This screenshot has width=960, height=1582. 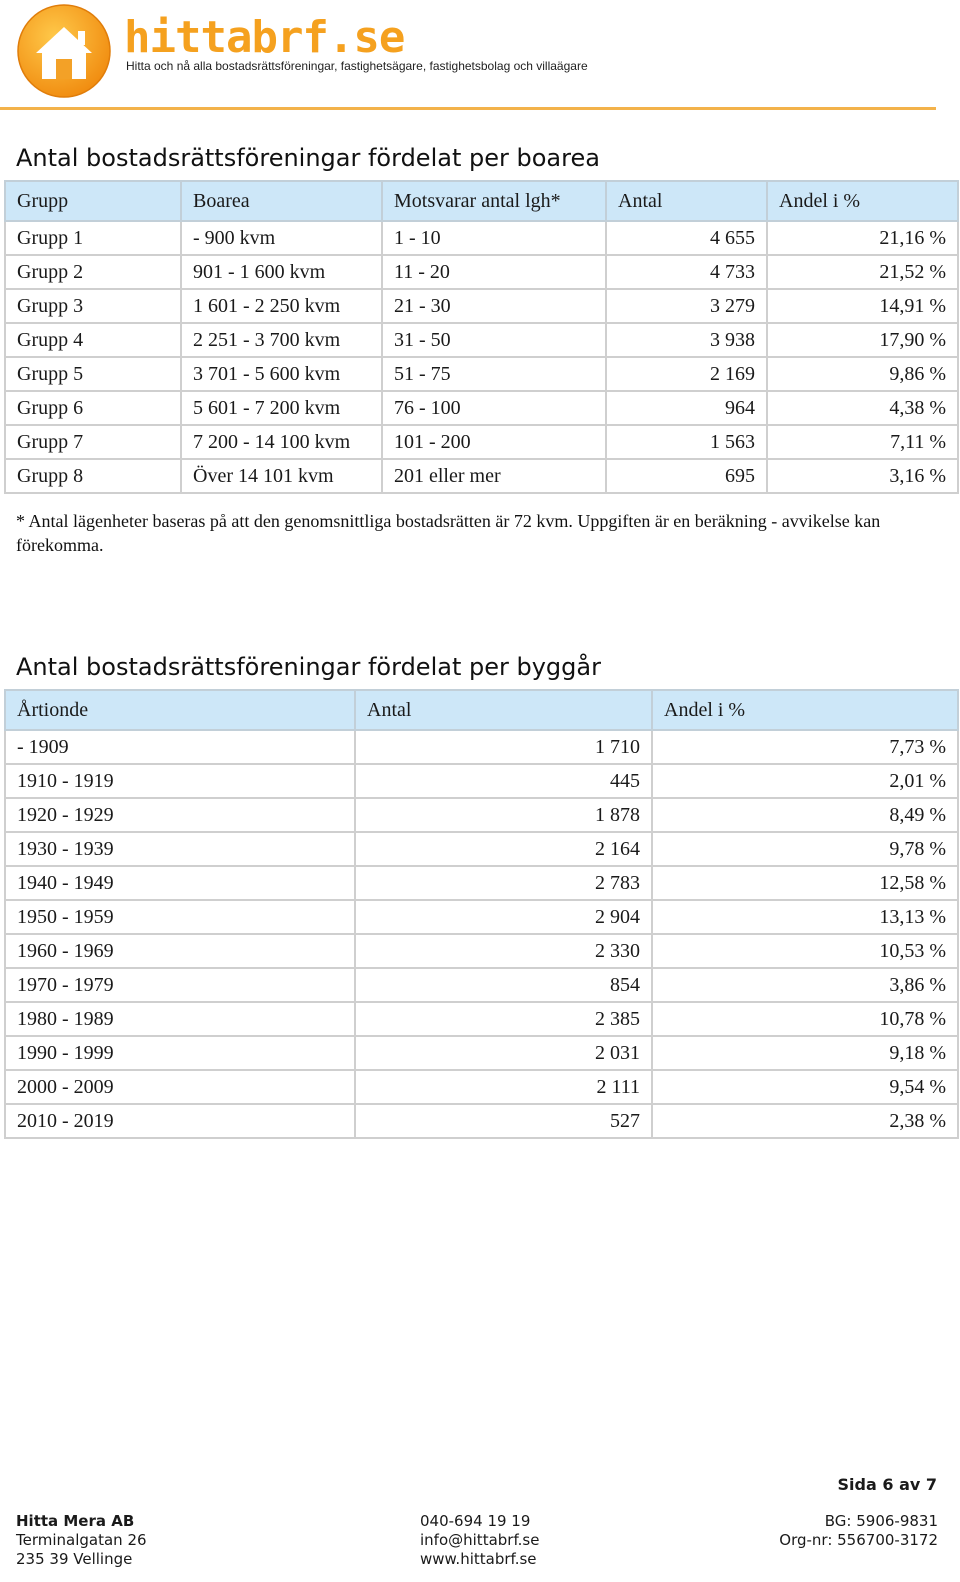 I want to click on table-row: 1960 - 1969 2 330 10,53 %, so click(x=481, y=951).